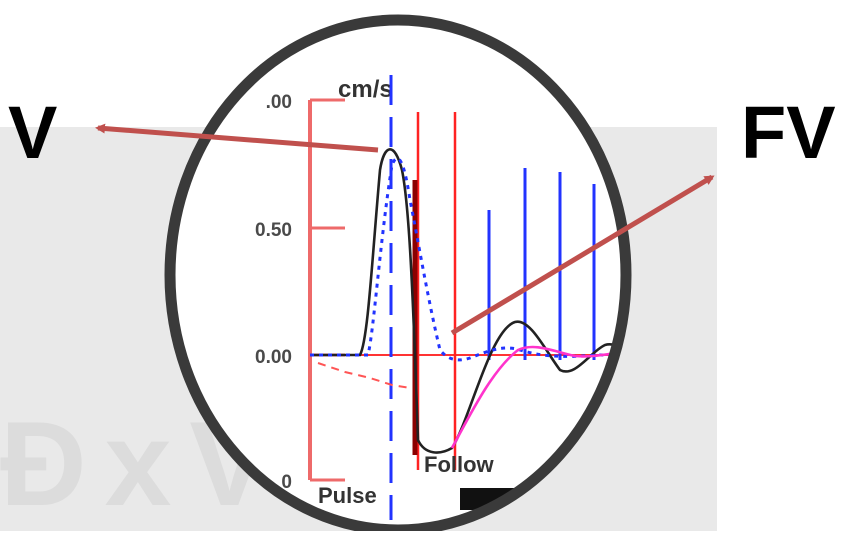  What do you see at coordinates (364, 375) in the screenshot?
I see `red-dashed-trace` at bounding box center [364, 375].